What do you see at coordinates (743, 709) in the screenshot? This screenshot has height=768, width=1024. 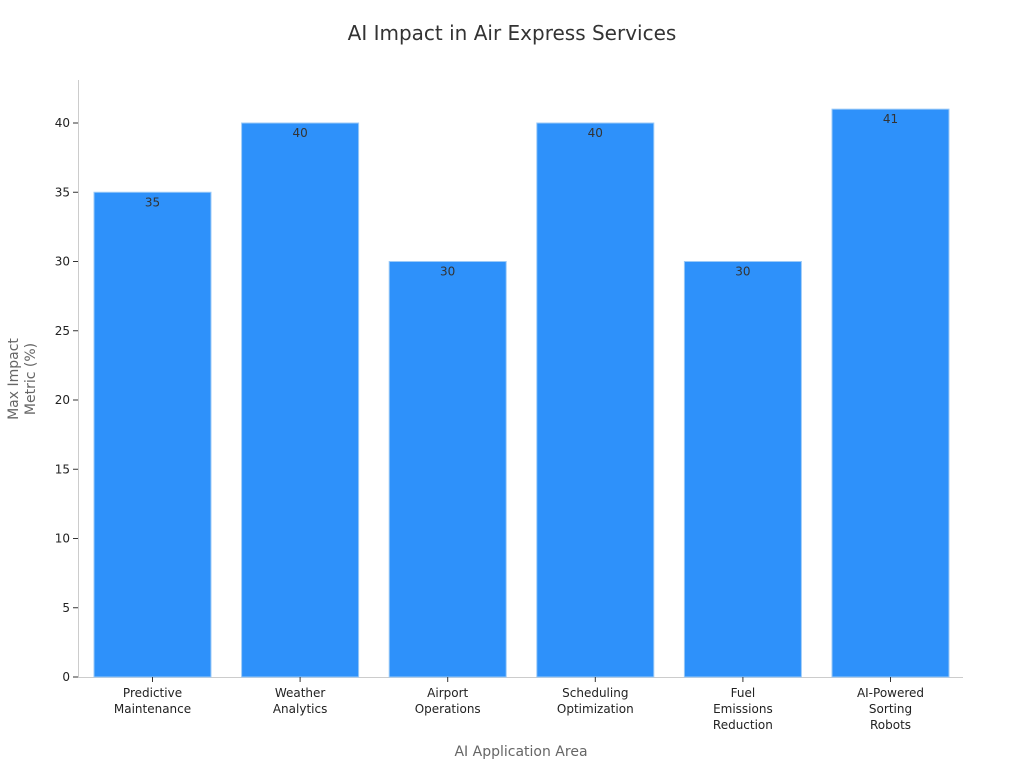 I see `x-tick-label: Fuel Emissions Reduction` at bounding box center [743, 709].